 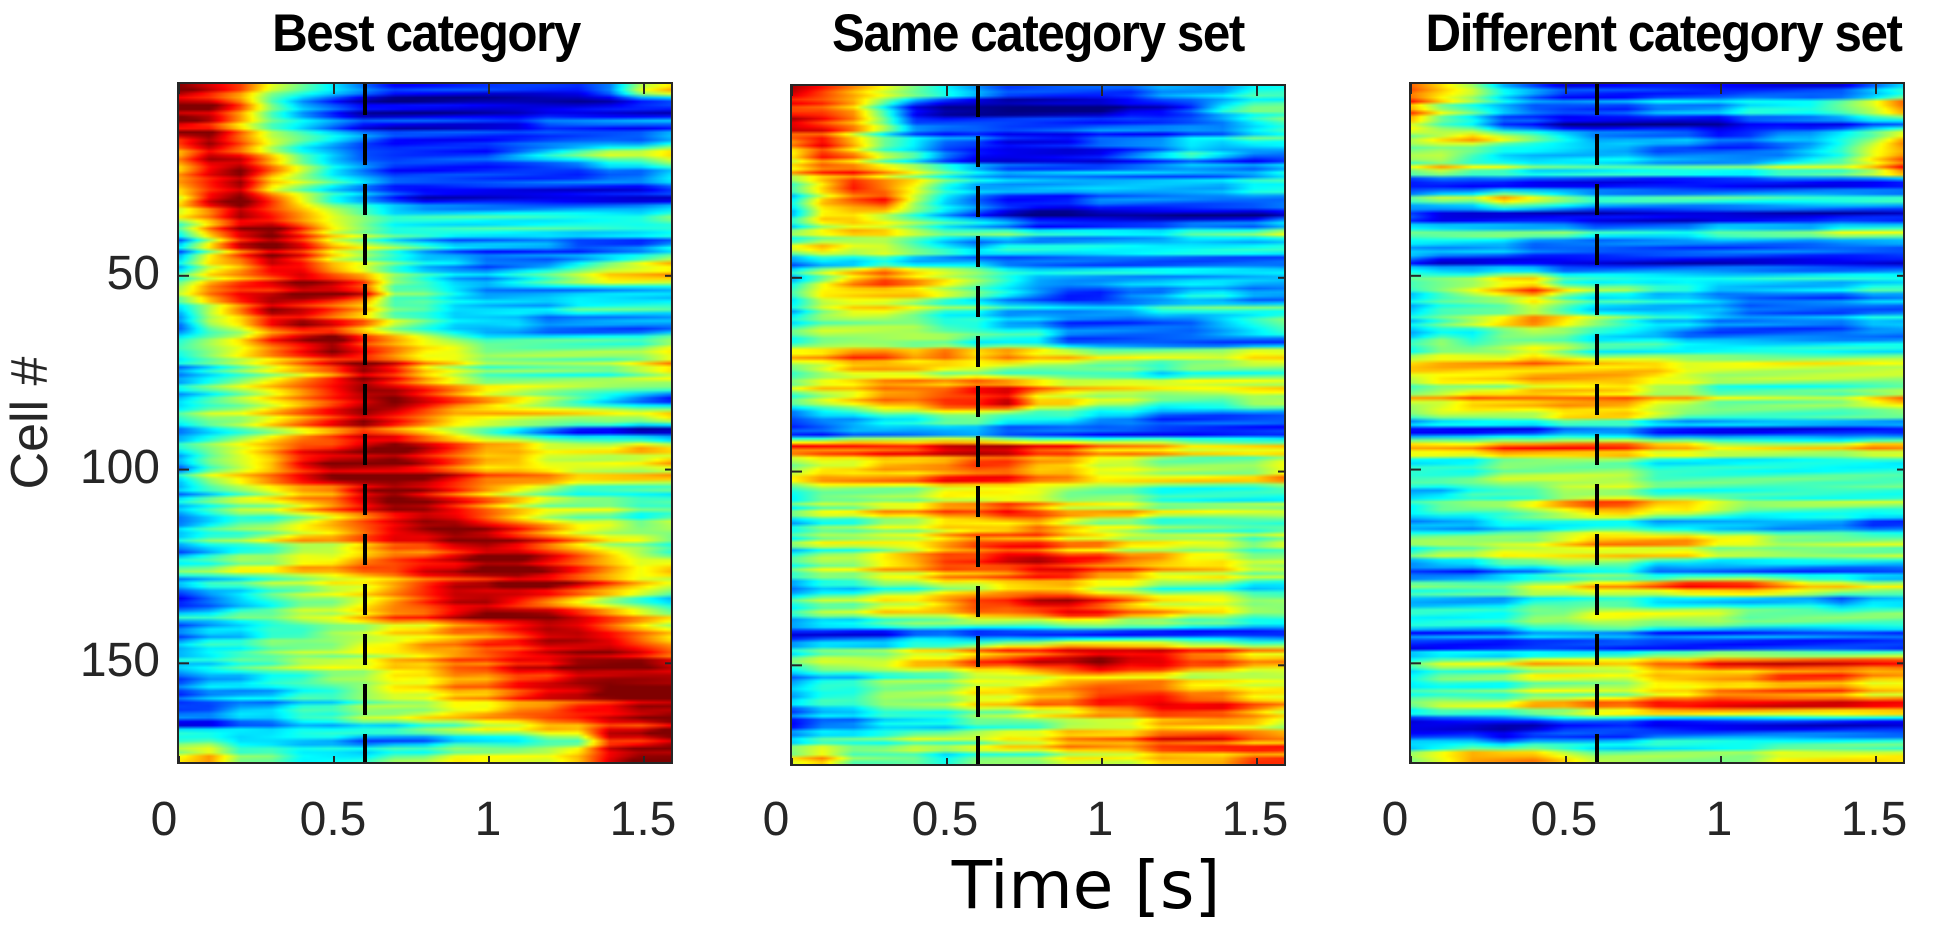 I want to click on panel-title-different-category-set: Different category set, so click(x=1664, y=33).